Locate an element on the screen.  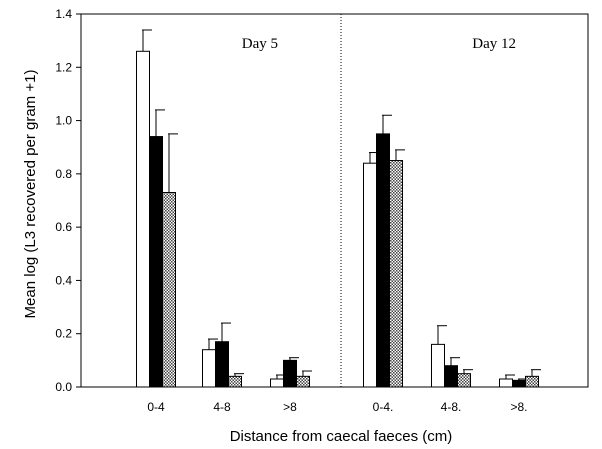
x-tick-label: >8. is located at coordinates (518, 407).